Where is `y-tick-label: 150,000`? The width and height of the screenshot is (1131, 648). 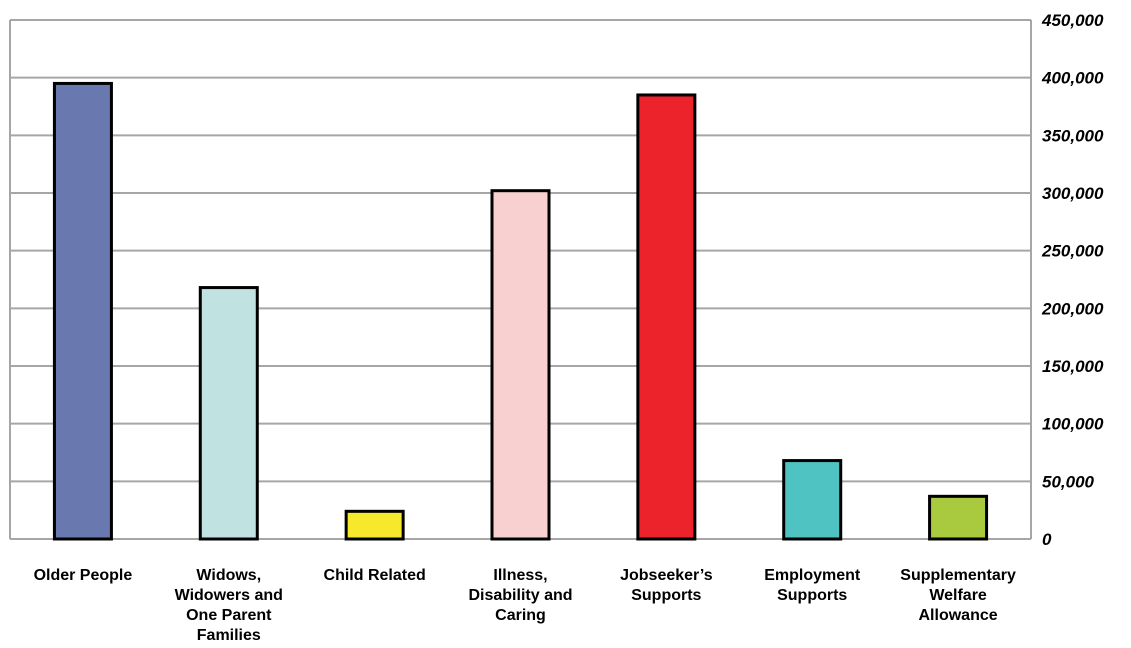
y-tick-label: 150,000 is located at coordinates (1073, 366).